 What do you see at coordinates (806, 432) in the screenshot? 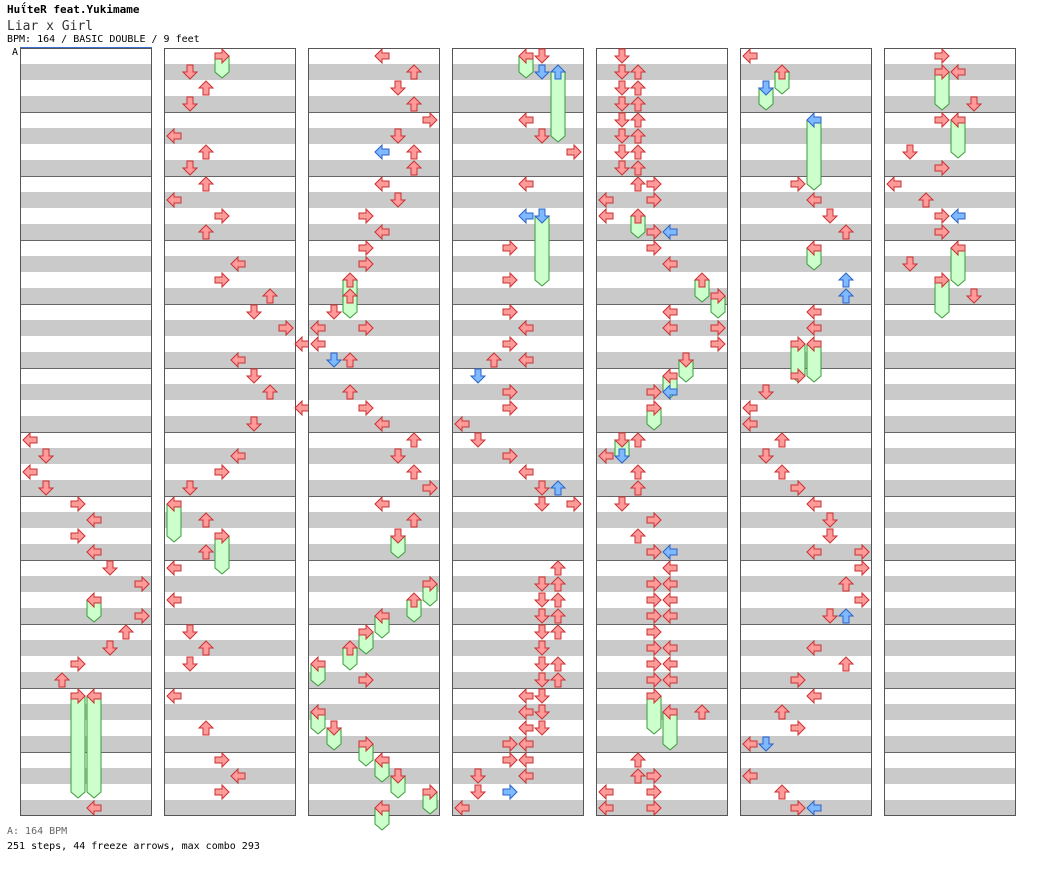
I see `chart-column` at bounding box center [806, 432].